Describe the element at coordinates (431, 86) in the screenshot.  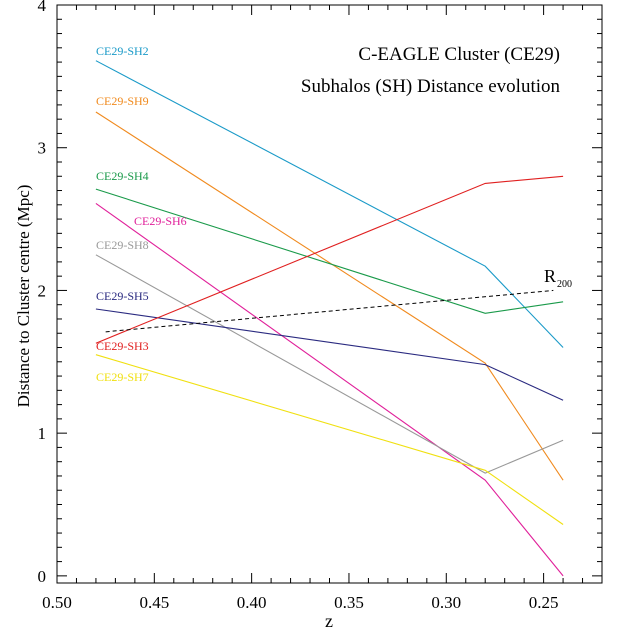
I see `chart-subtitle: Subhalos (SH) Distance evolution` at that location.